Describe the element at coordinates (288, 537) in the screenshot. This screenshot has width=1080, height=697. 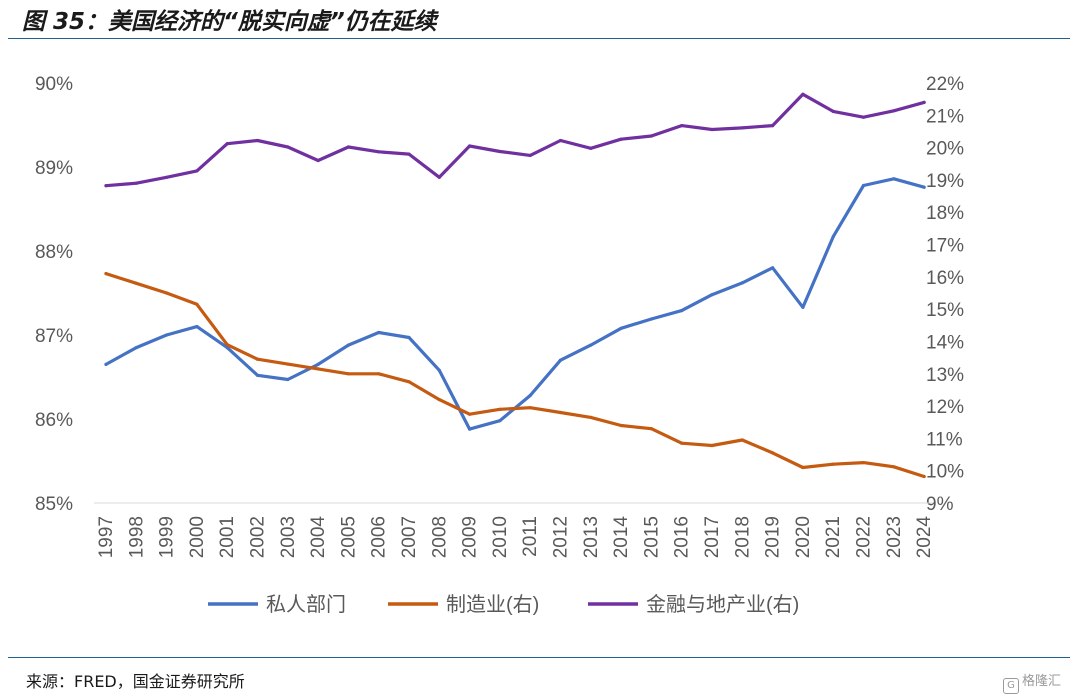
I see `x-tick-label: 2003` at that location.